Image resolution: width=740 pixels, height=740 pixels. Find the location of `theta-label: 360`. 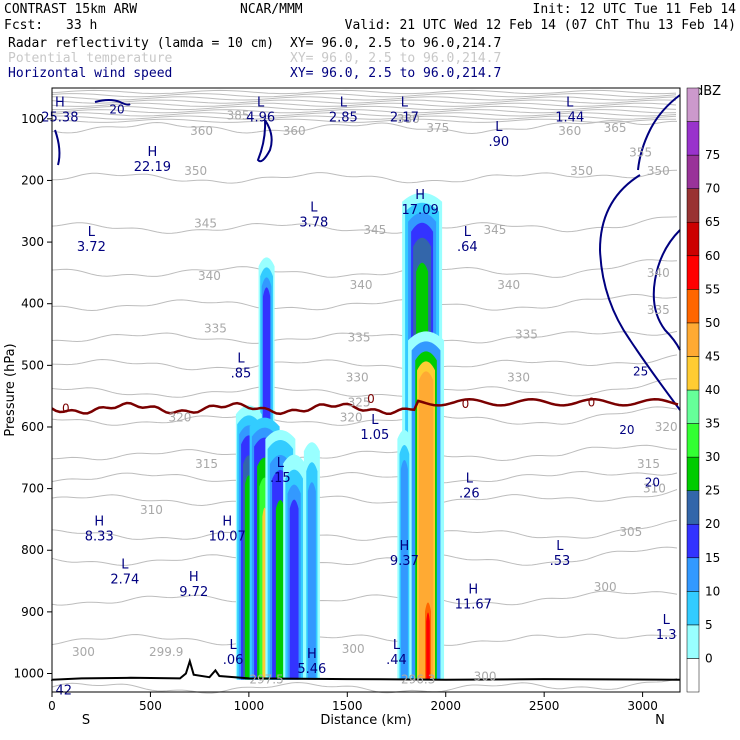

theta-label: 360 is located at coordinates (201, 131).